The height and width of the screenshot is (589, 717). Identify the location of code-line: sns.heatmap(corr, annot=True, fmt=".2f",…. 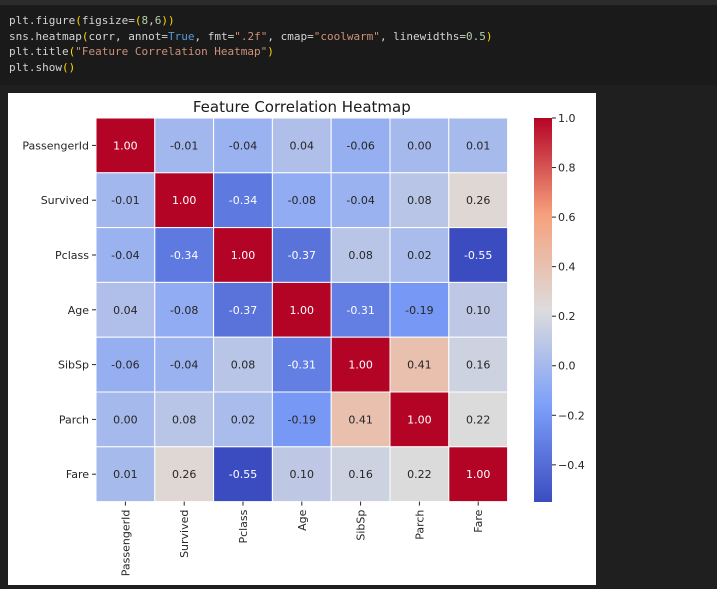
(251, 36).